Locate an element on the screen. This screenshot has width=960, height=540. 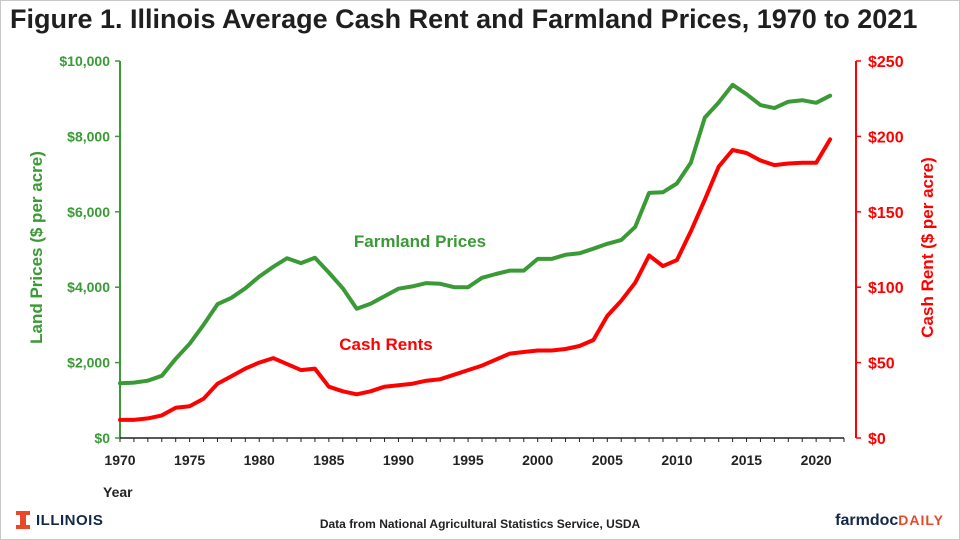
brand-part1: farmdoc is located at coordinates (867, 520).